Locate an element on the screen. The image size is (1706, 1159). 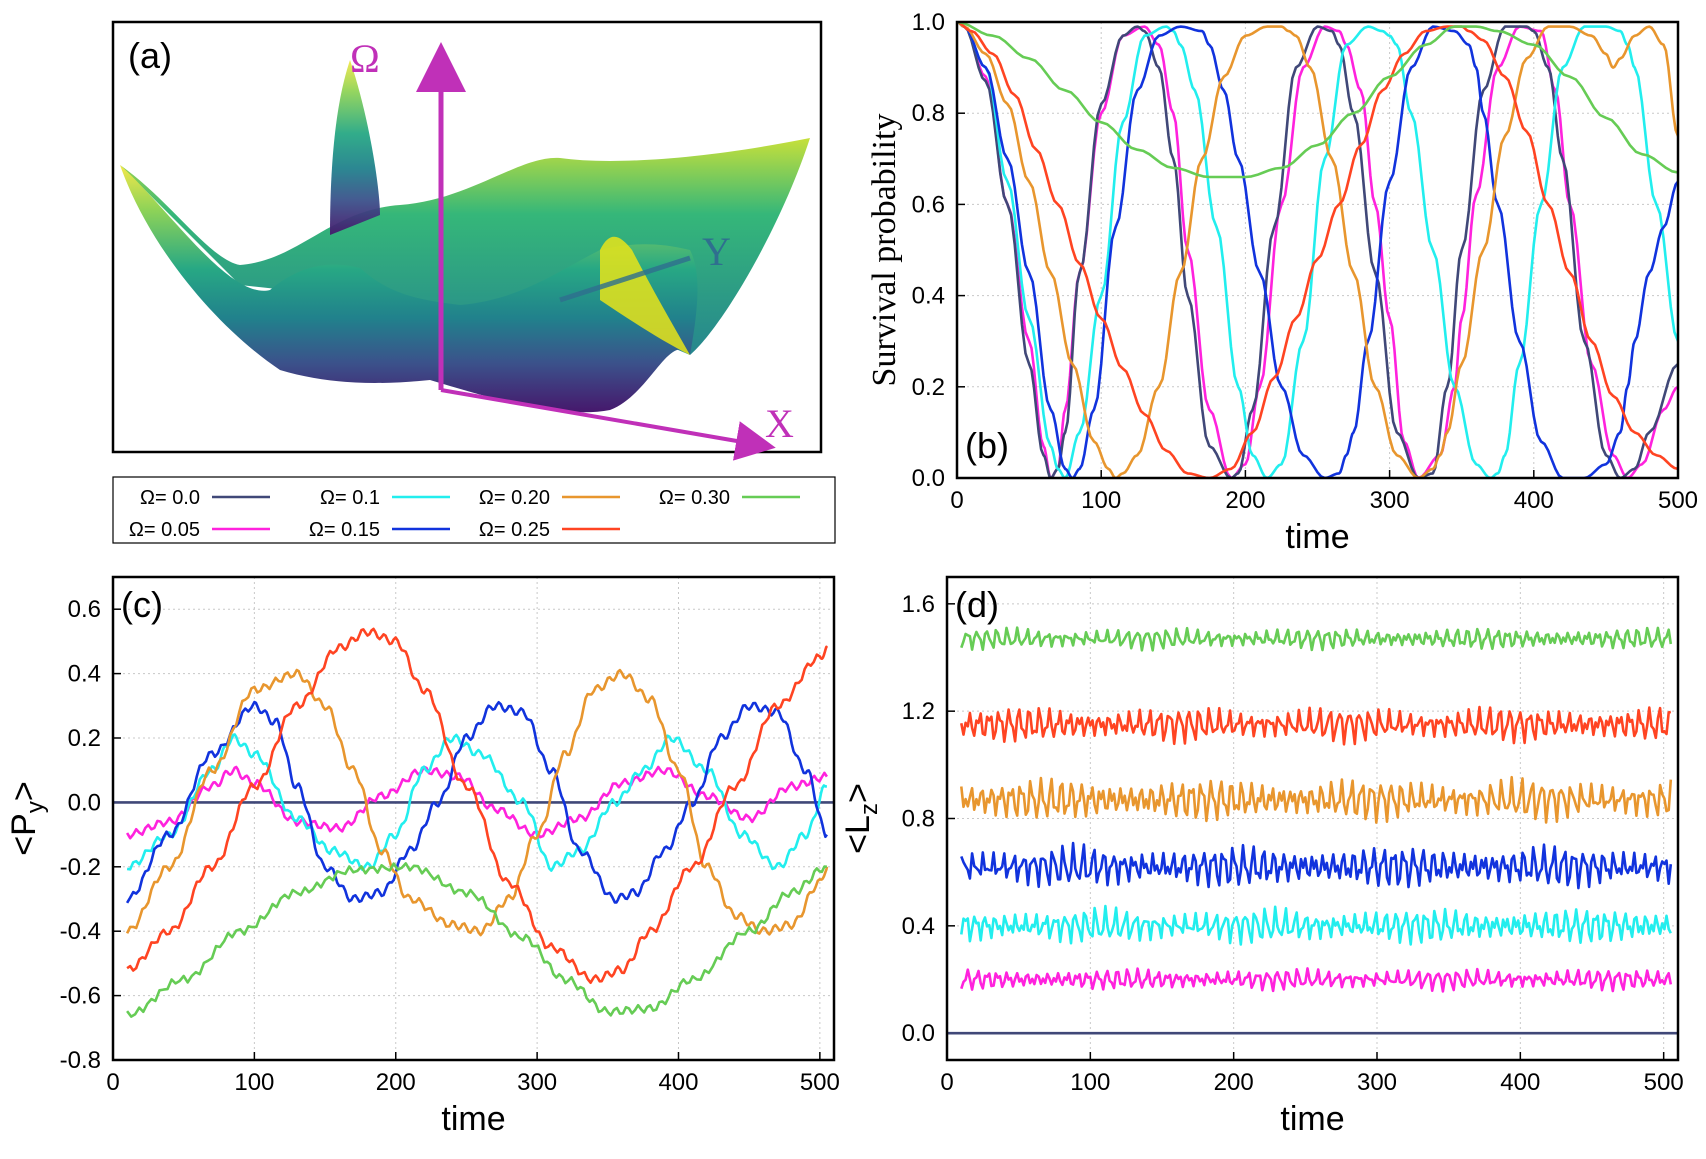
legend-entry: Ω= 0.1 is located at coordinates (385, 498).